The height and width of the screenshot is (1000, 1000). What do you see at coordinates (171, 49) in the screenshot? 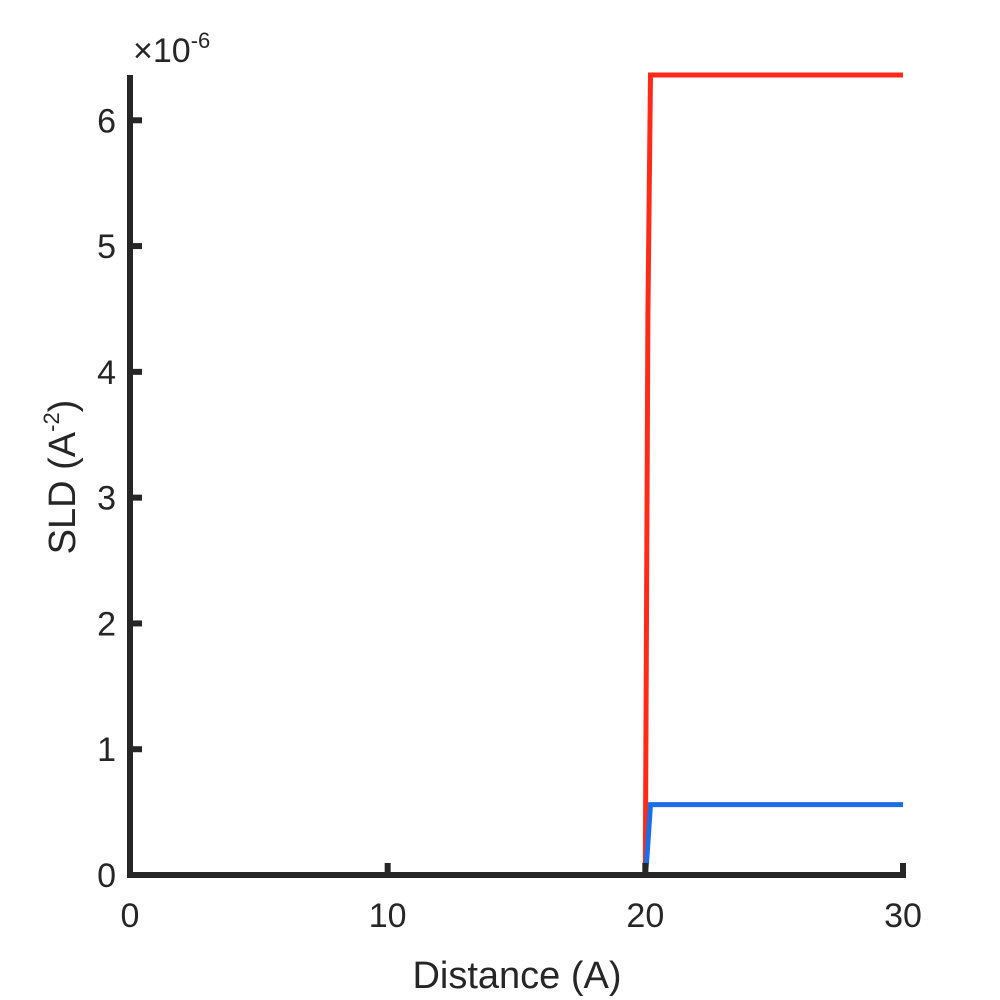
I see `y-exponent-label: ×10⁻⁶` at bounding box center [171, 49].